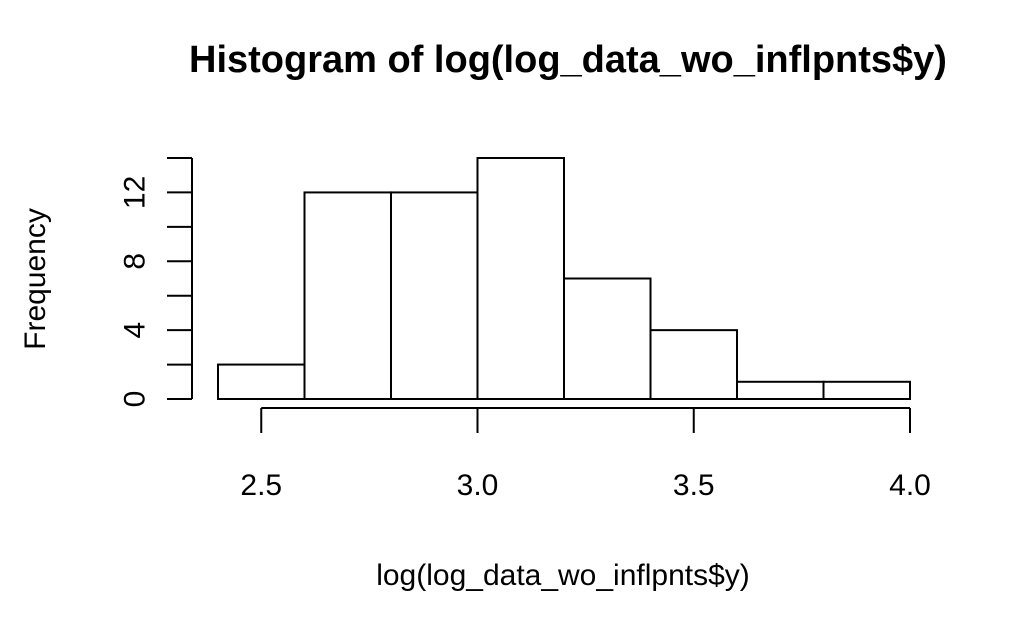  I want to click on y-tick-label-1: 0, so click(135, 399).